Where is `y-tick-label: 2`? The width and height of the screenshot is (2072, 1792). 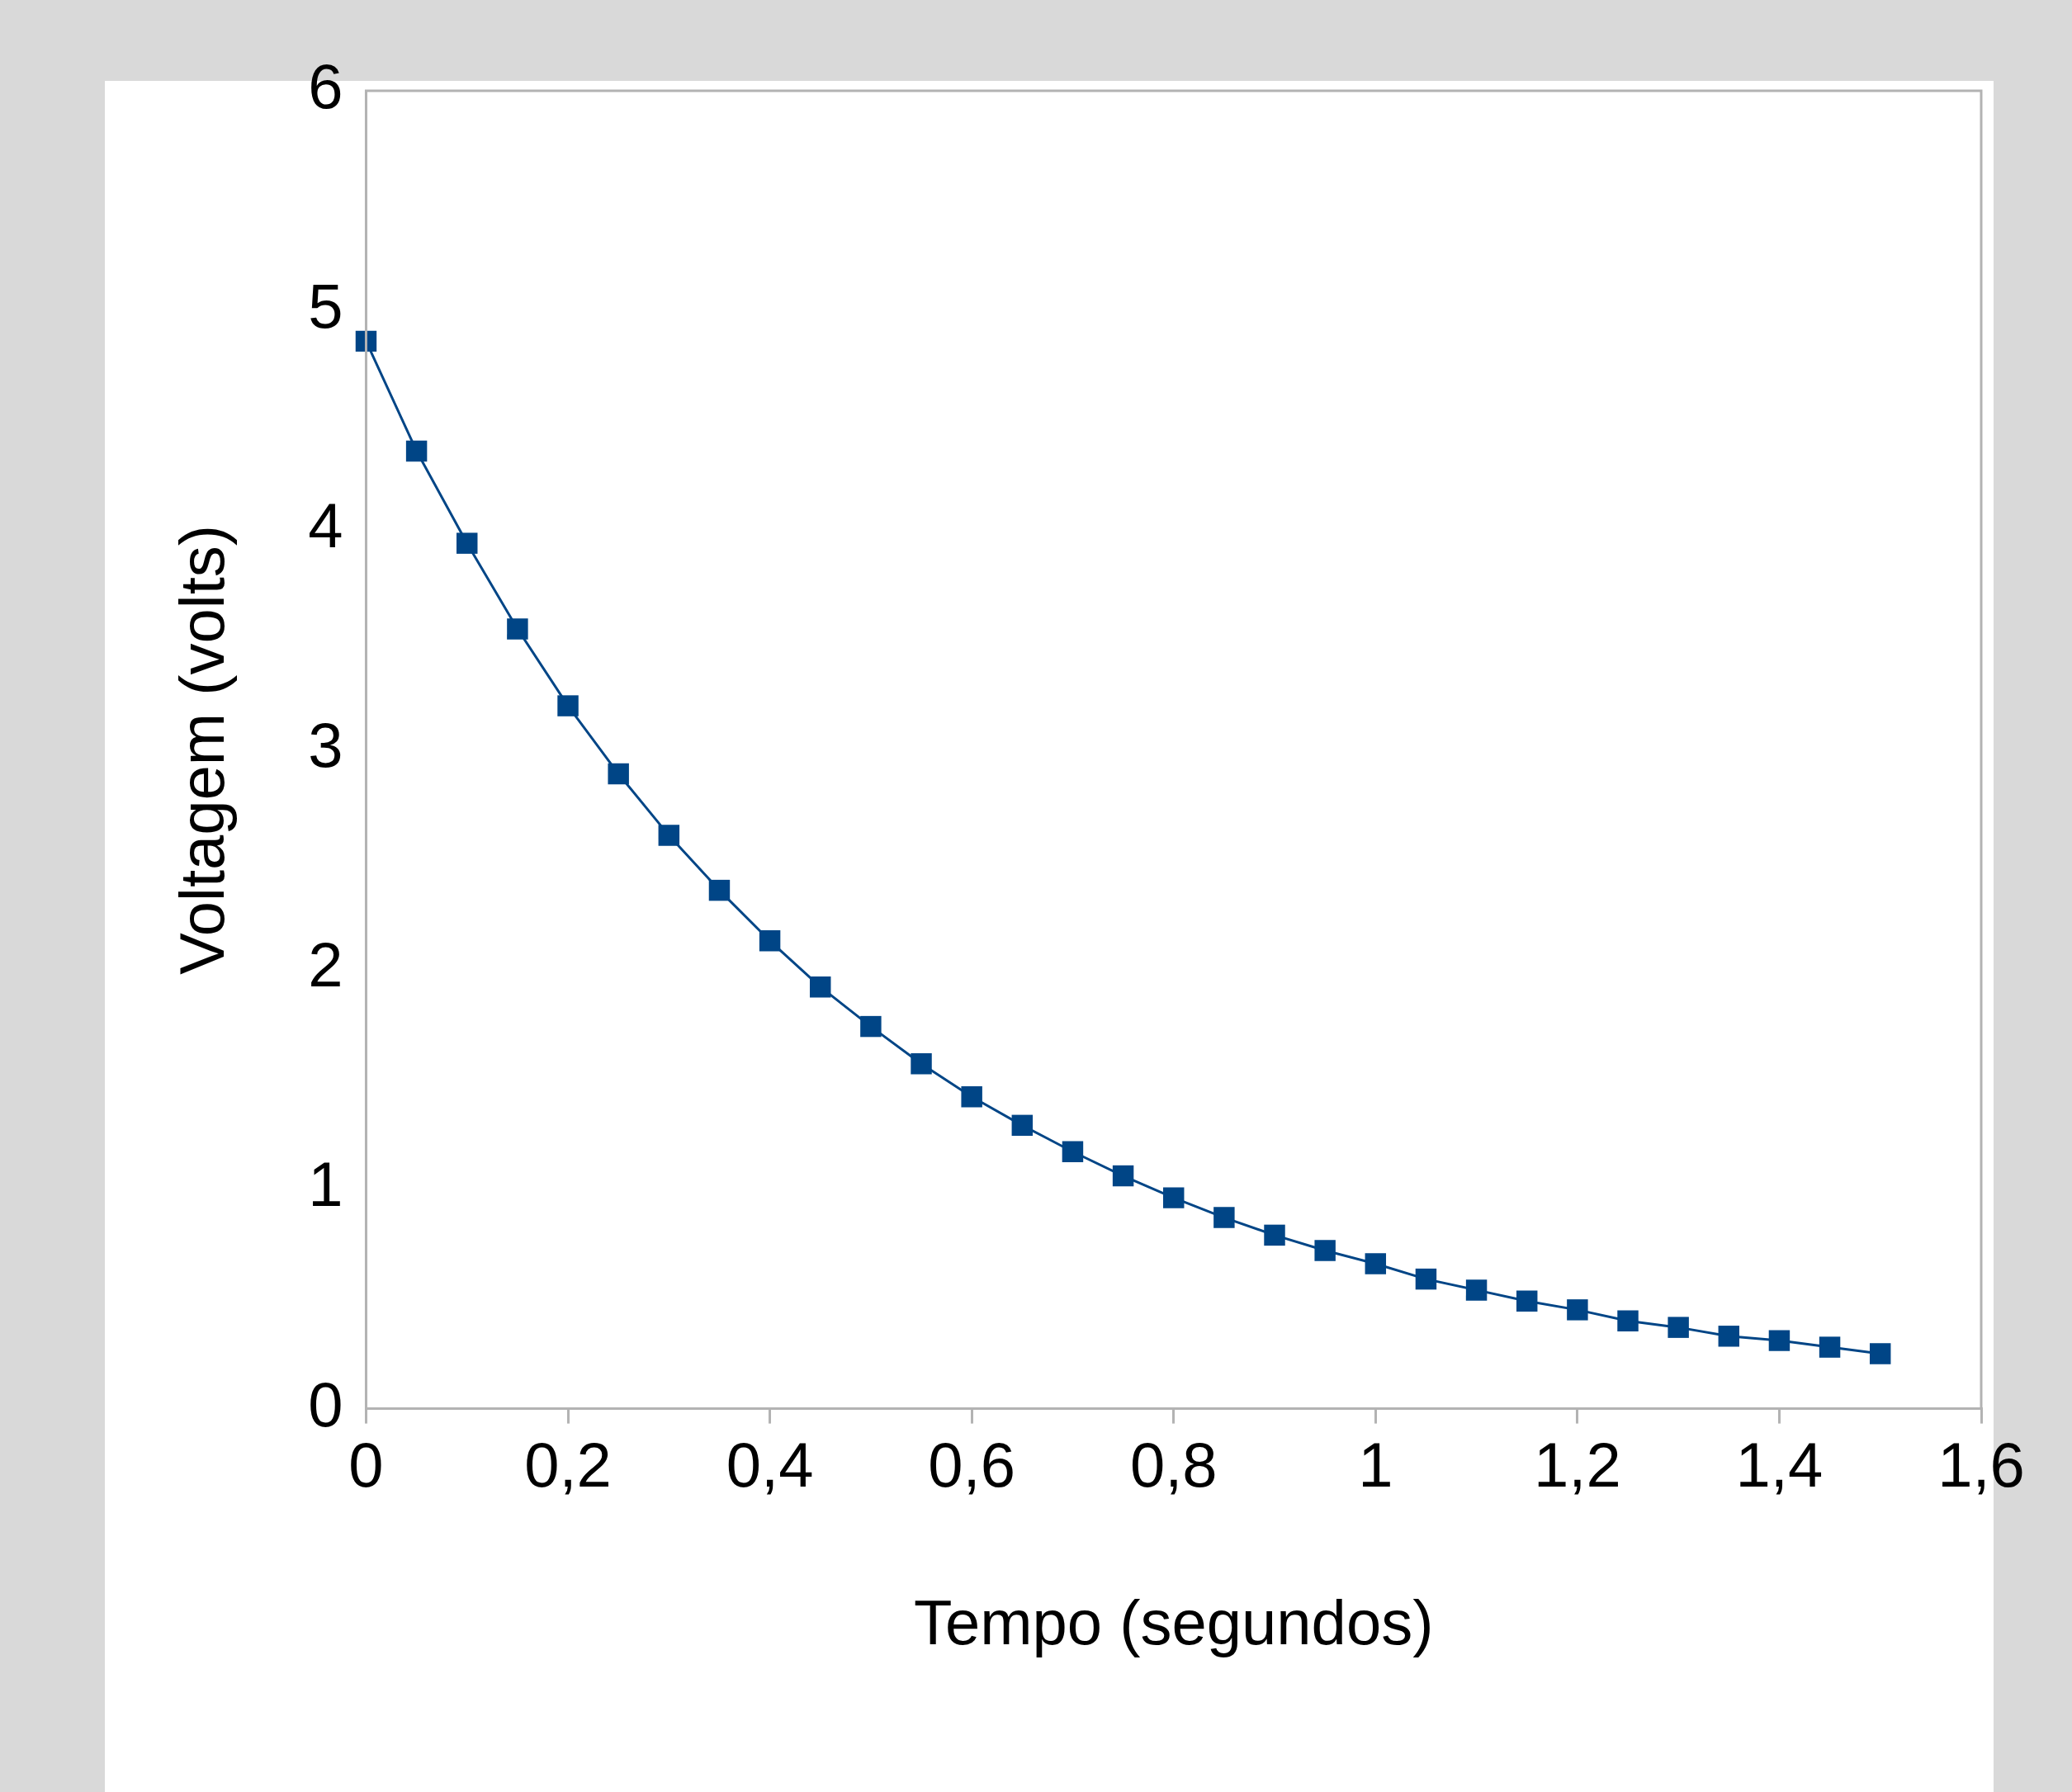 y-tick-label: 2 is located at coordinates (325, 964).